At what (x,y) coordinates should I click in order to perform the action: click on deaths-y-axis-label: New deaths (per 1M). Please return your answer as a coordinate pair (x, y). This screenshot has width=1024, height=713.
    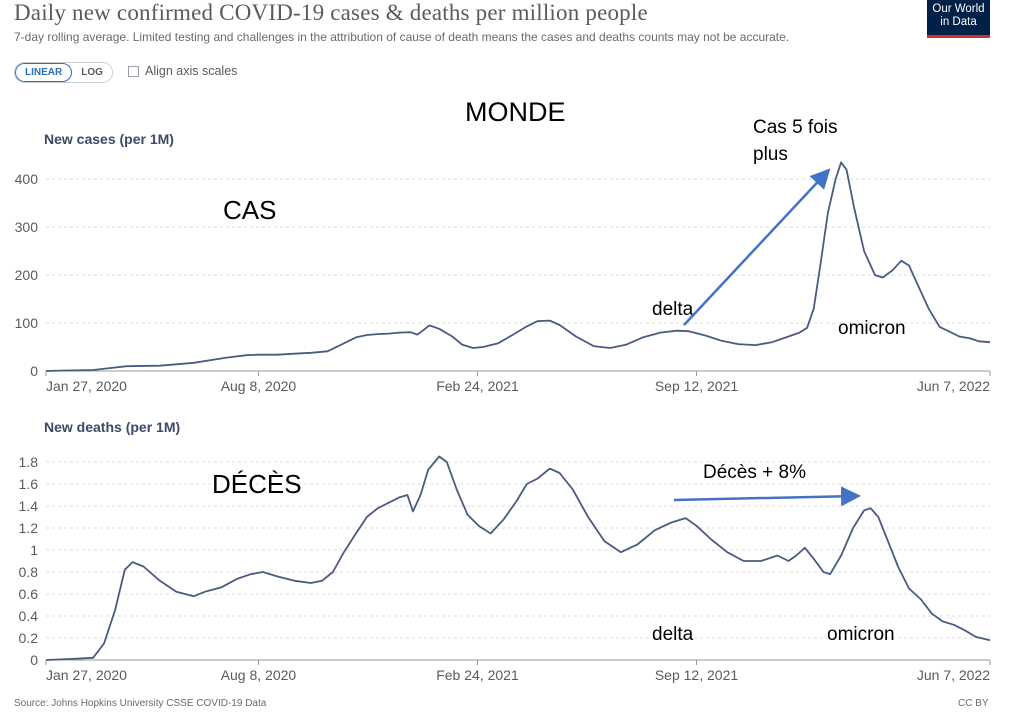
    Looking at the image, I should click on (112, 427).